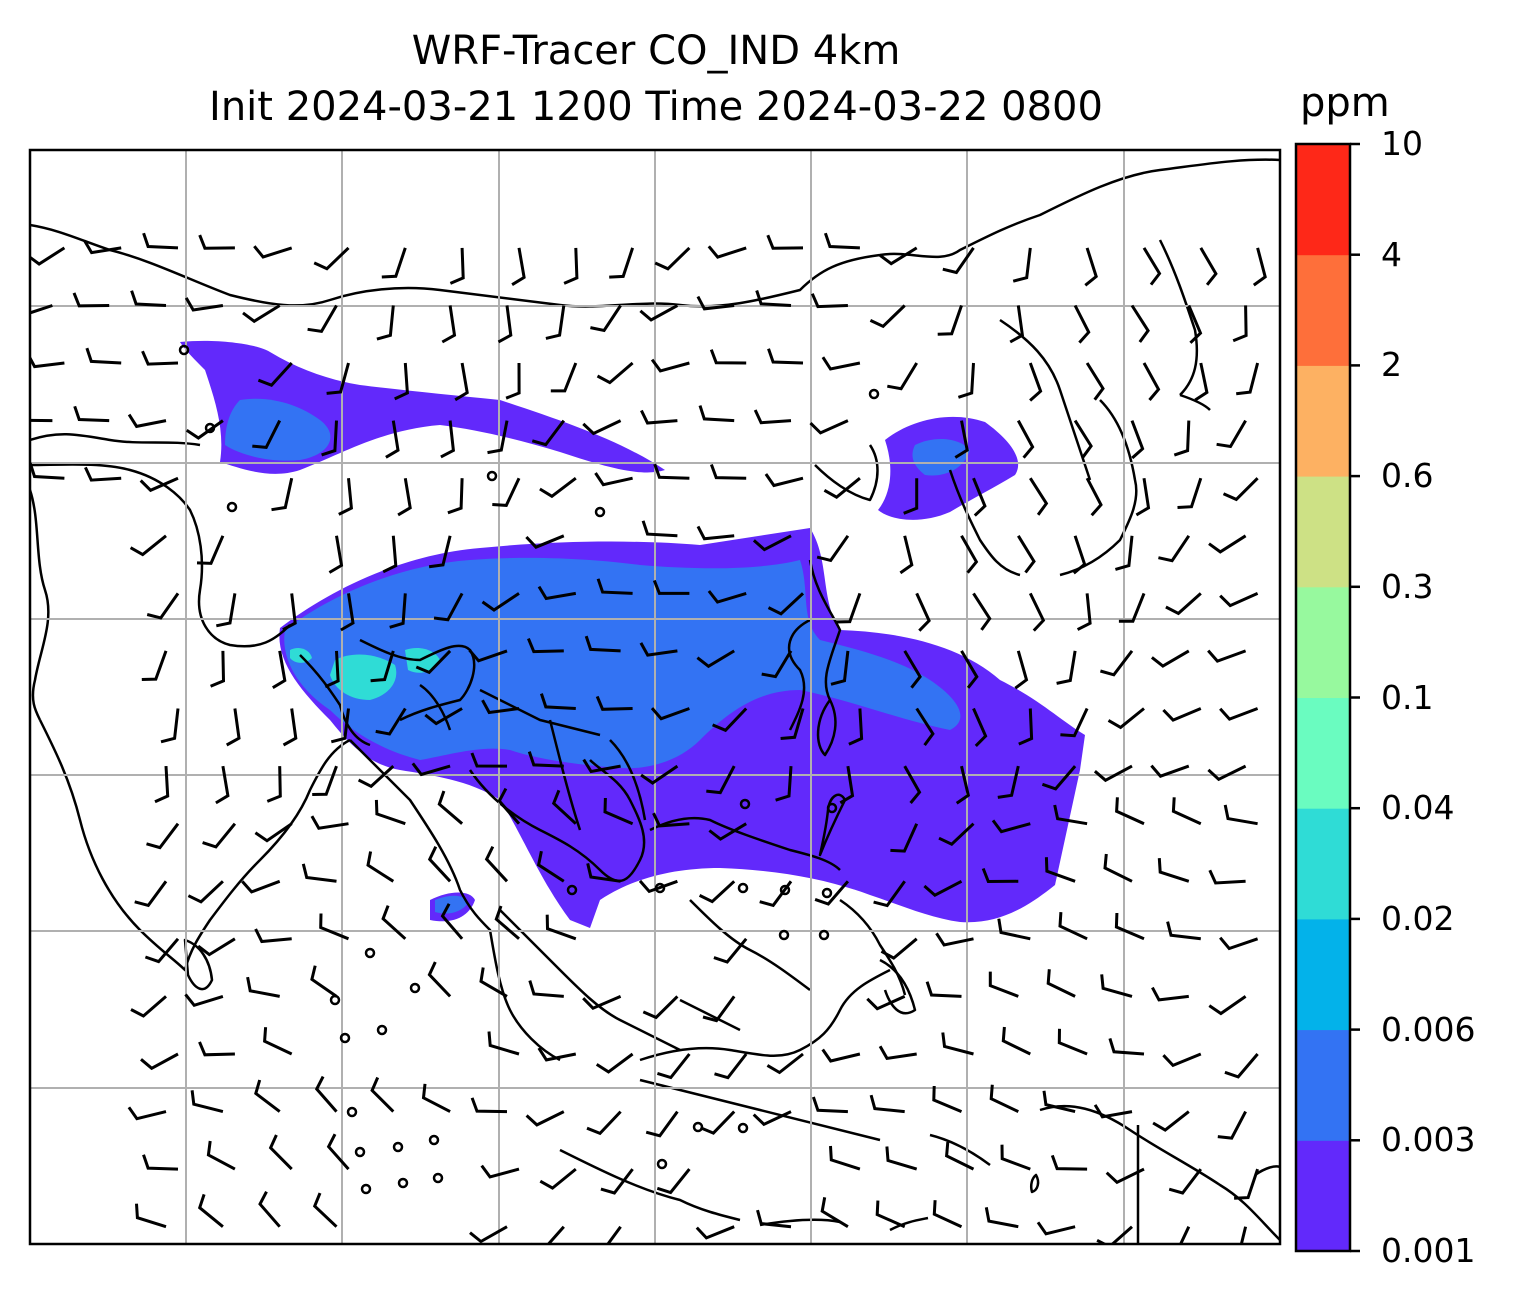 The width and height of the screenshot is (1528, 1306). I want to click on colorbar-tick-label: 0.003, so click(1428, 1140).